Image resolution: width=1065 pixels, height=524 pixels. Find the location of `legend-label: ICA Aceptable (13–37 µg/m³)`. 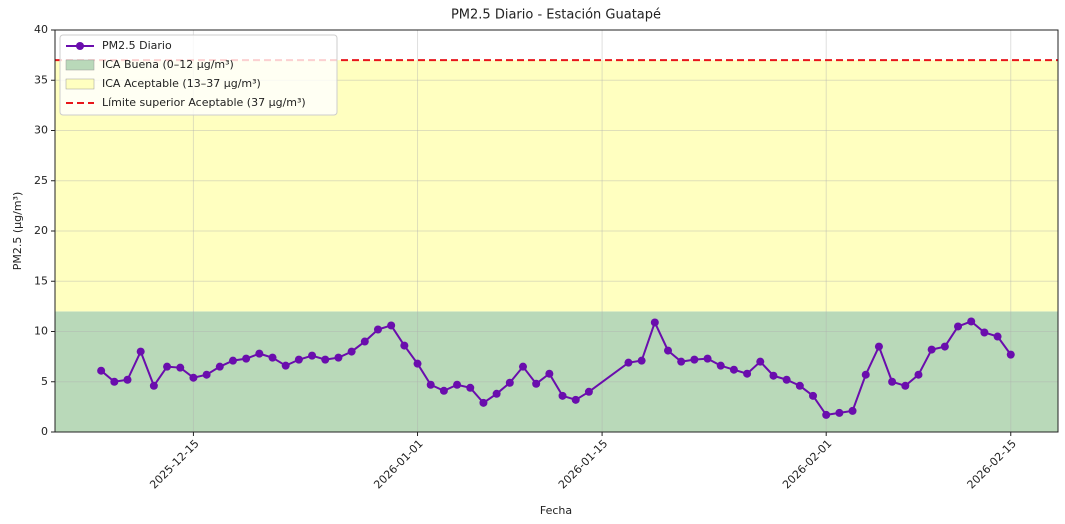

legend-label: ICA Aceptable (13–37 µg/m³) is located at coordinates (181, 83).